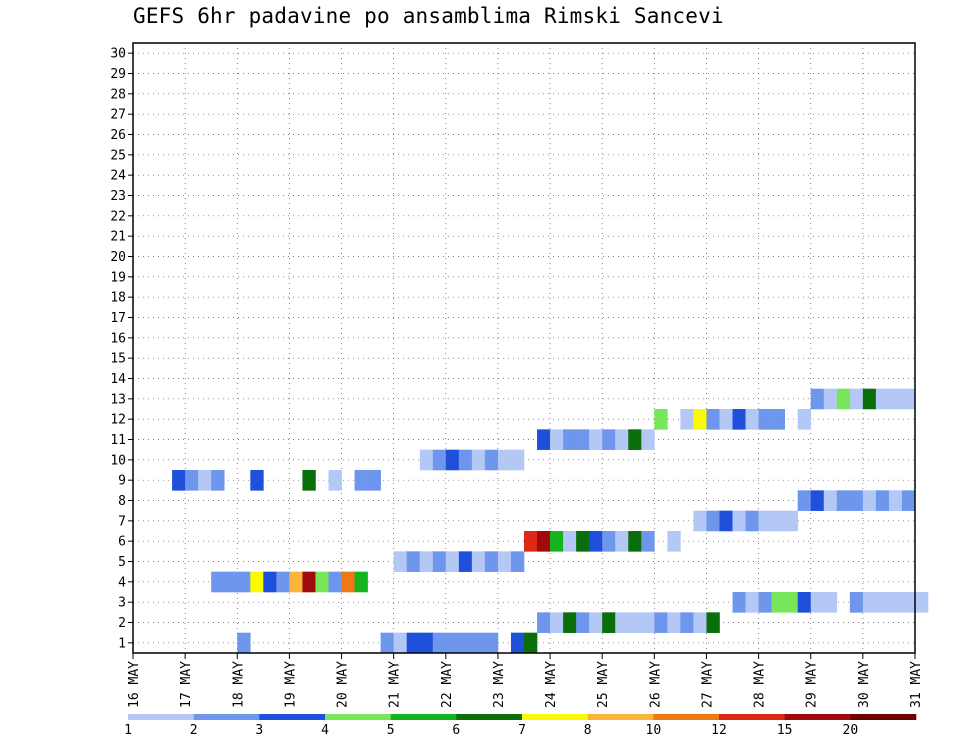  Describe the element at coordinates (707, 684) in the screenshot. I see `x-tick-label: 27 MAY` at that location.